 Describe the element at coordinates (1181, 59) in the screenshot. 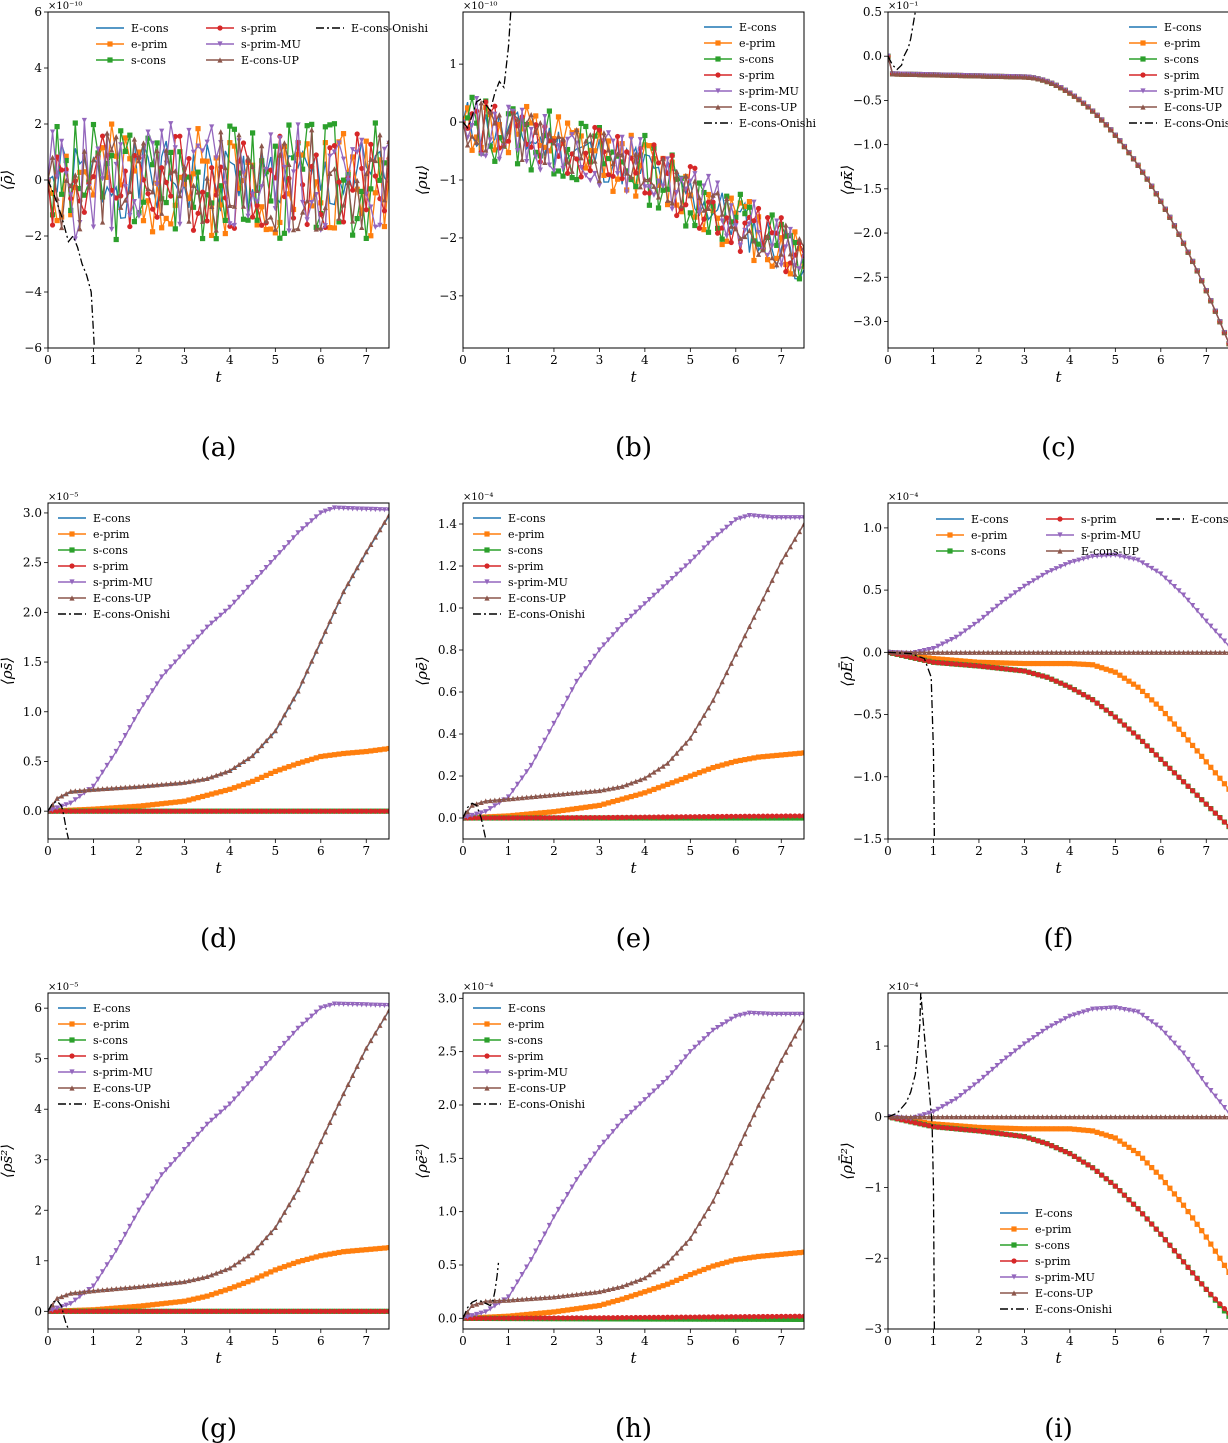

I see `legend-label: s-cons` at that location.